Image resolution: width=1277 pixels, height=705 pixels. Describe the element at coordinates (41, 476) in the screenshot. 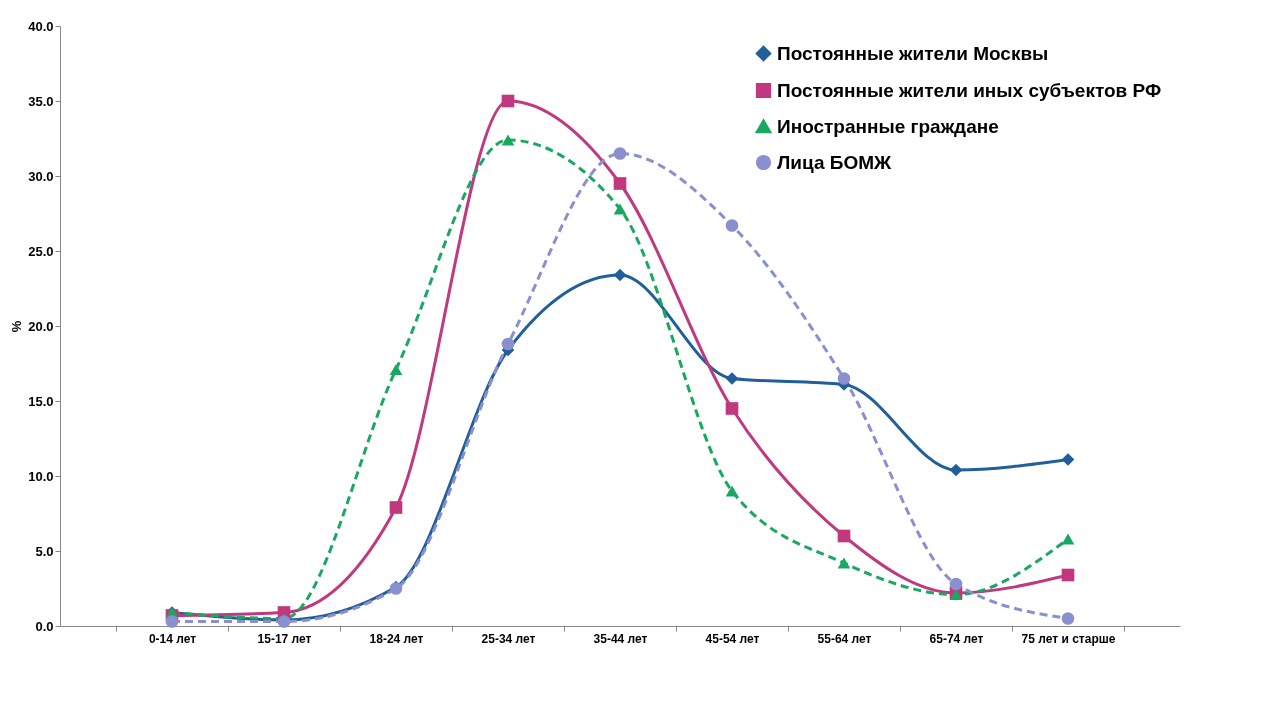

I see `y-tick-label: 10.0` at that location.